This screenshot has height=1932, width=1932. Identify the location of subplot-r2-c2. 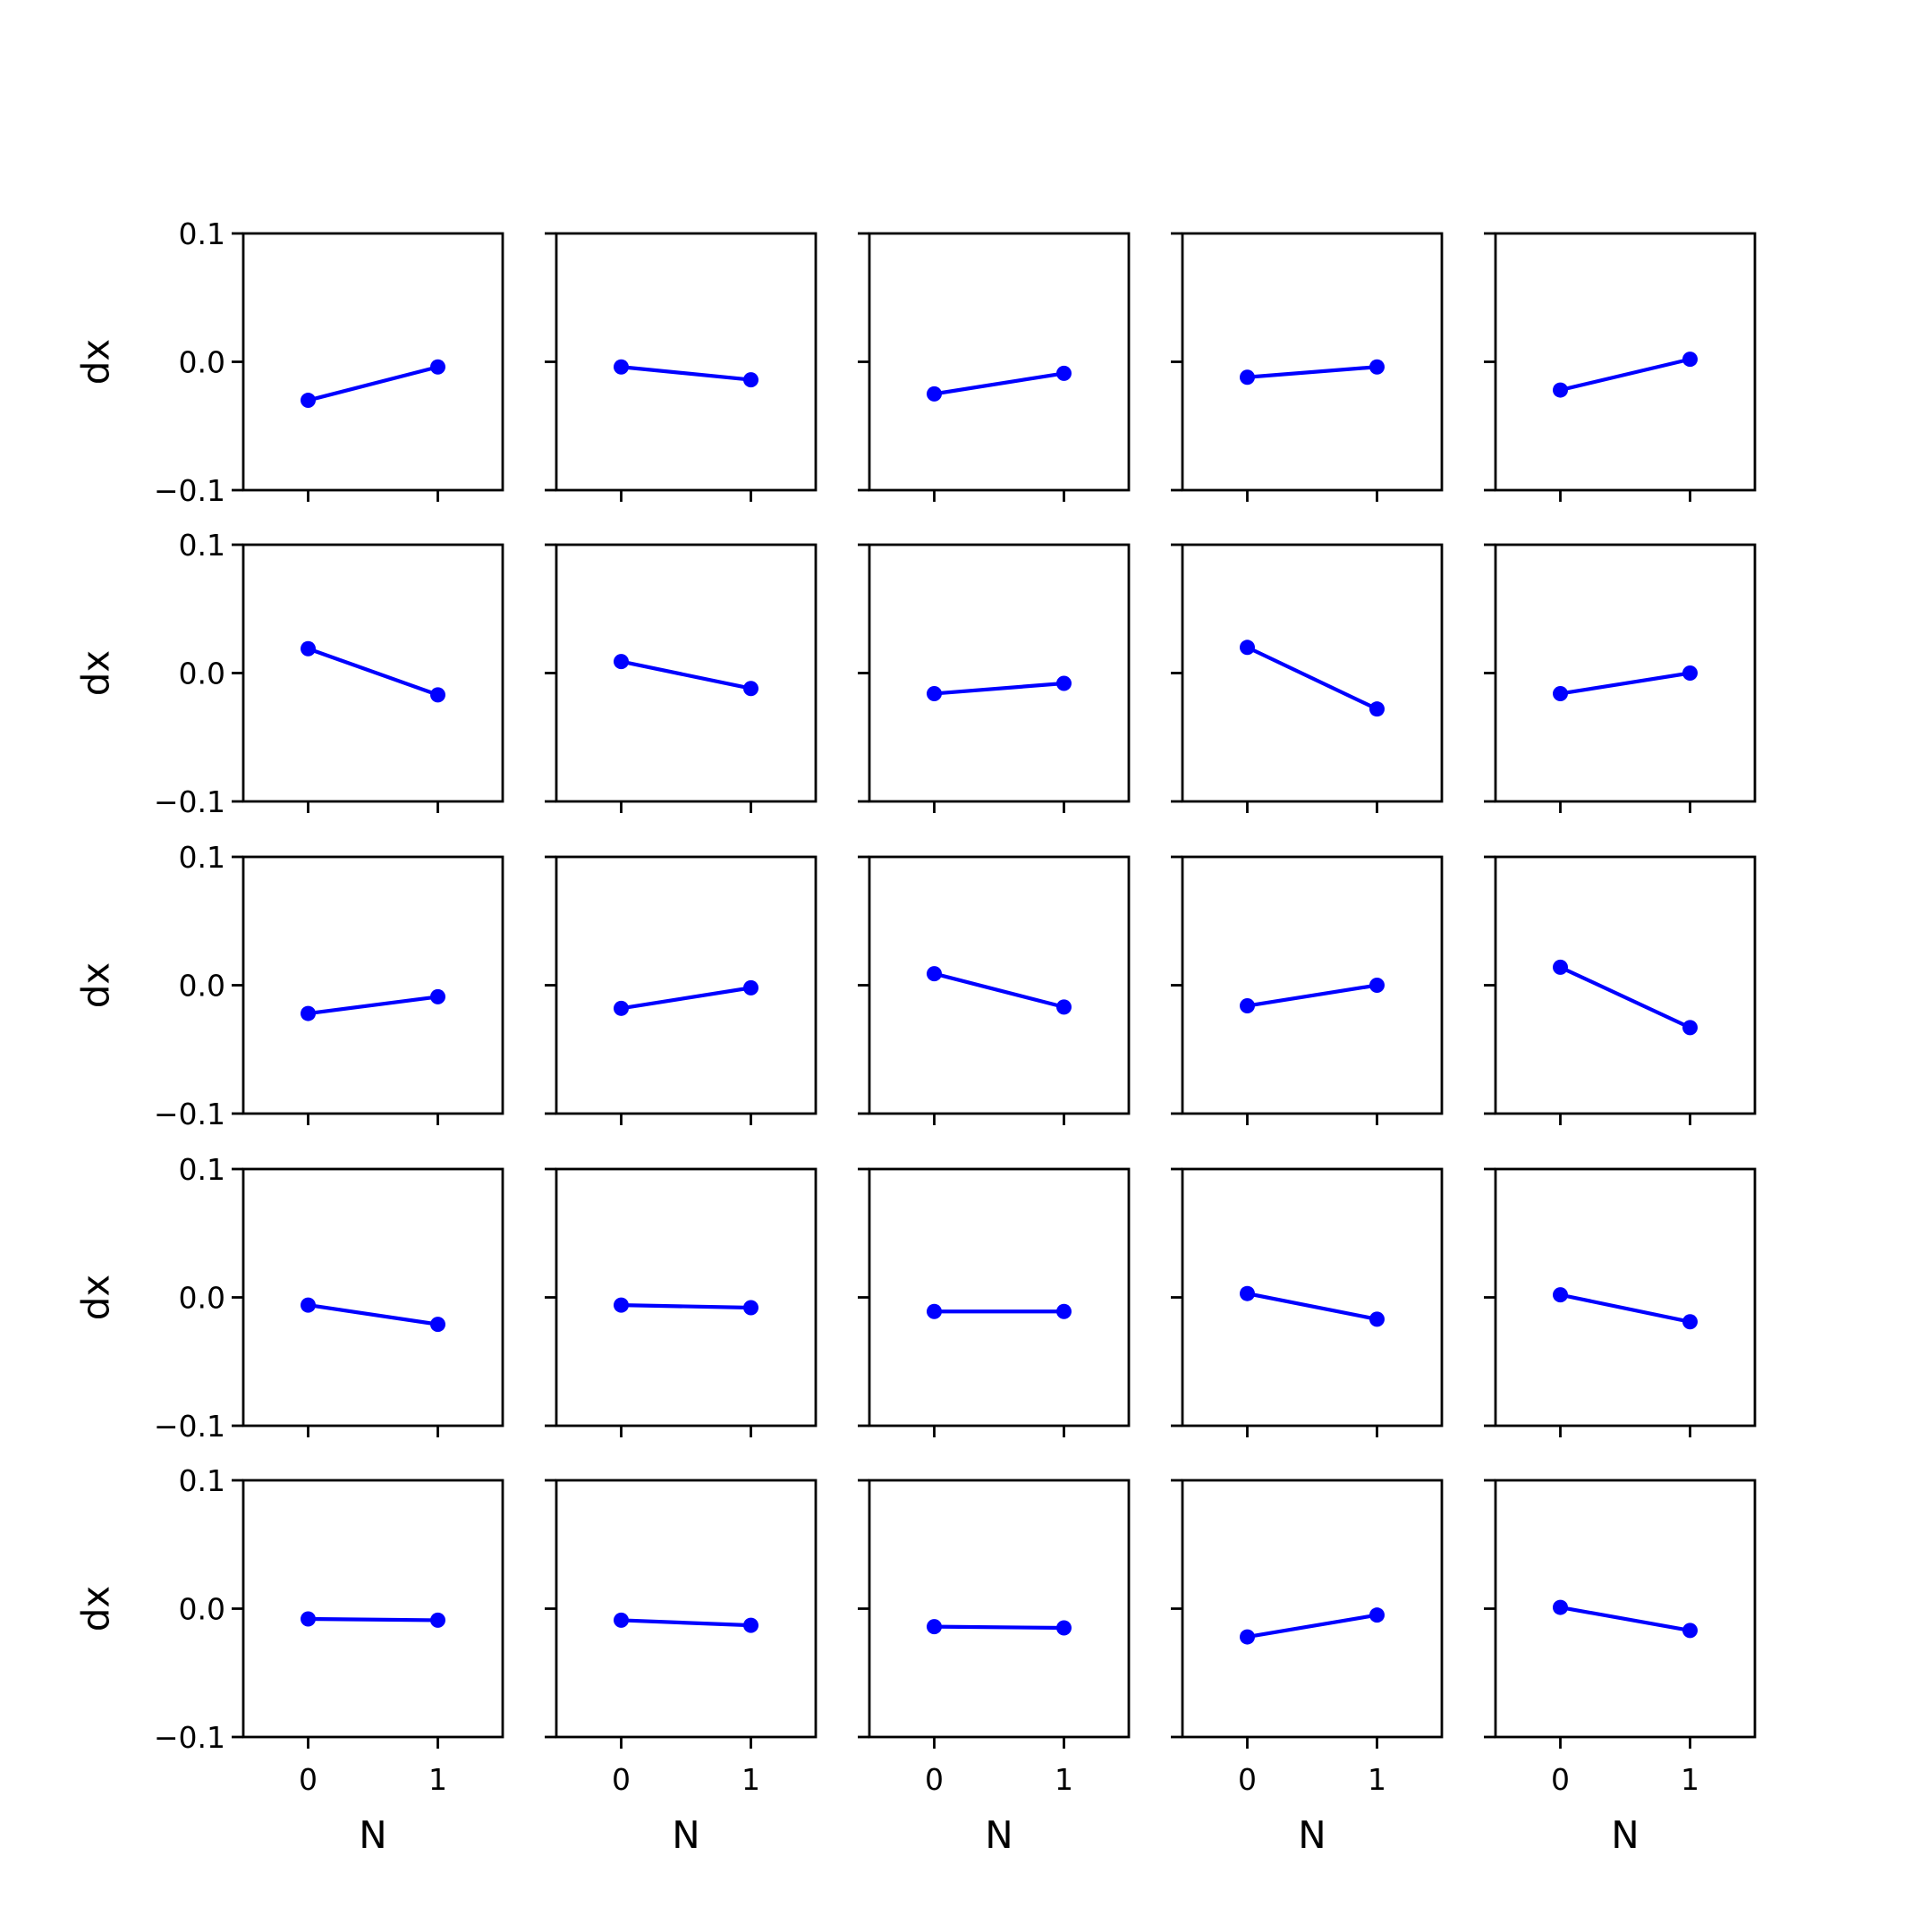
(681, 678).